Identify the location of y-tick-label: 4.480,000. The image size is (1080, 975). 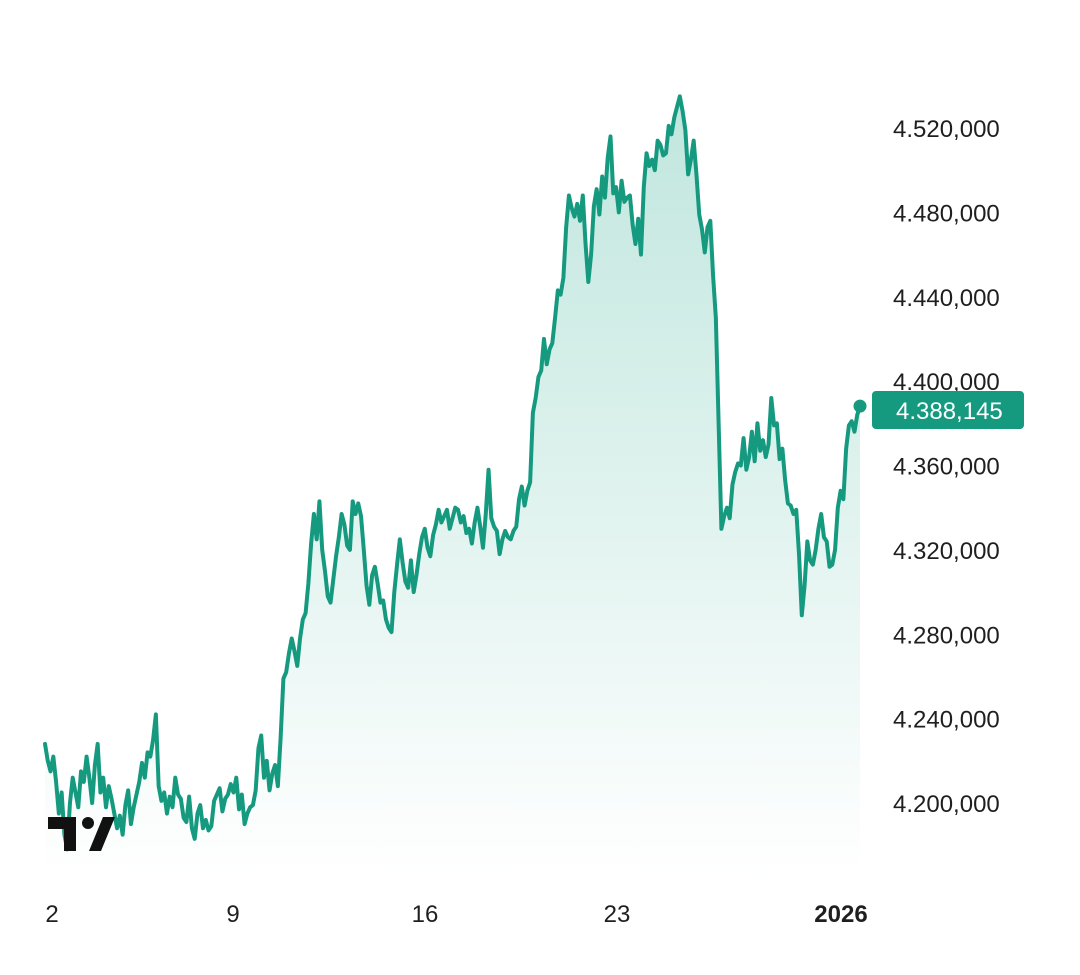
(946, 213).